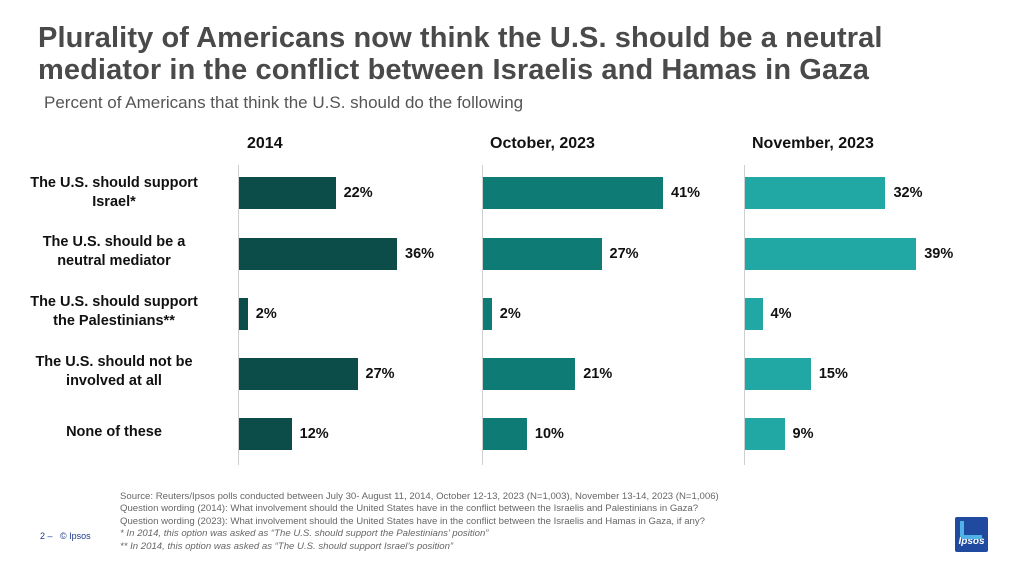  What do you see at coordinates (314, 434) in the screenshot?
I see `data-label: 12%` at bounding box center [314, 434].